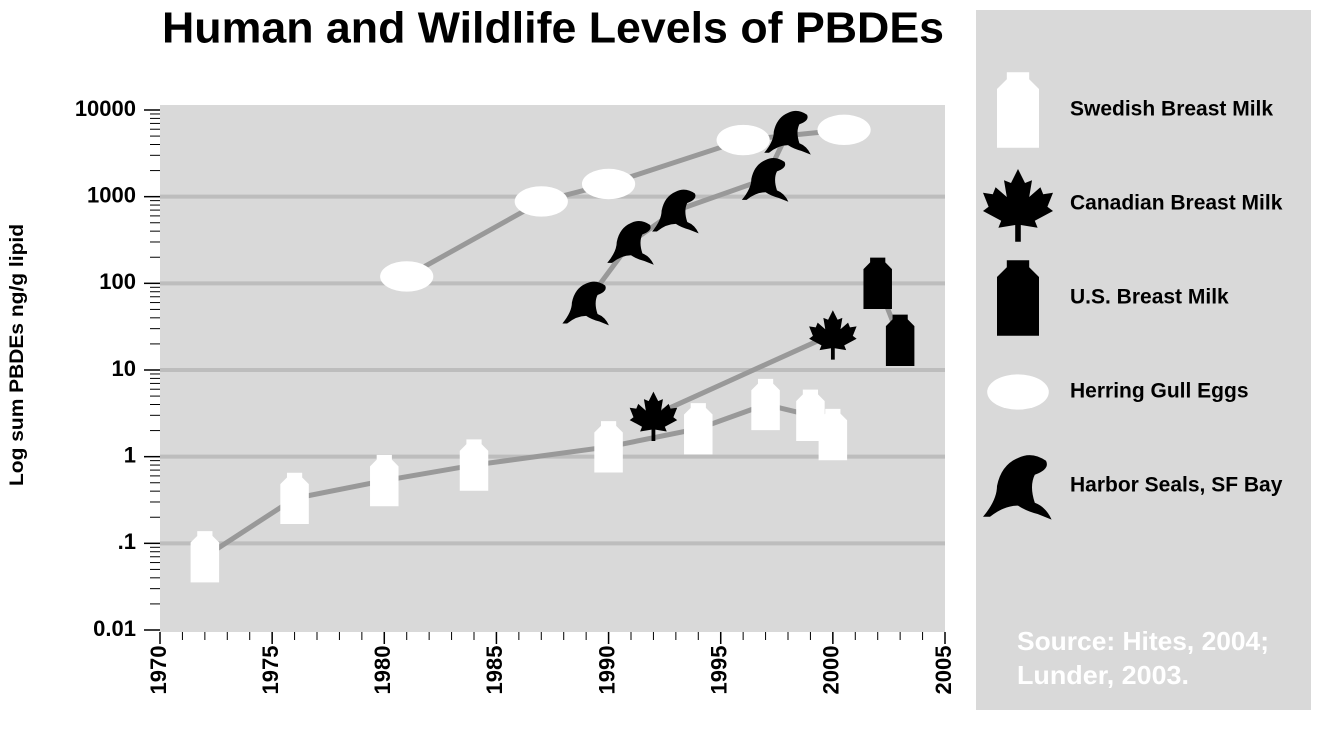 The width and height of the screenshot is (1340, 743). What do you see at coordinates (553, 28) in the screenshot?
I see `chart-title: Human and Wildlife Levels of PBDEs` at bounding box center [553, 28].